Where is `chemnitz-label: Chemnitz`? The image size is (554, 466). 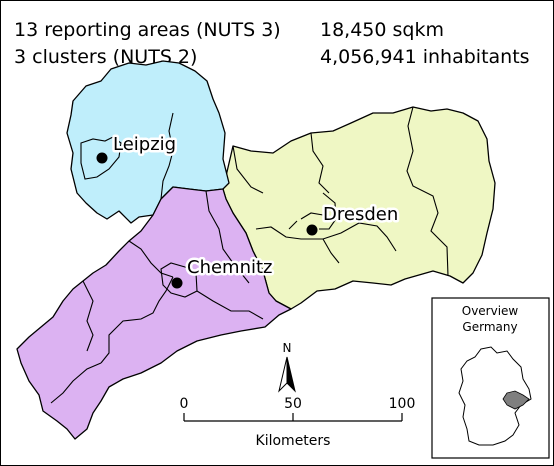
chemnitz-label: Chemnitz is located at coordinates (230, 267).